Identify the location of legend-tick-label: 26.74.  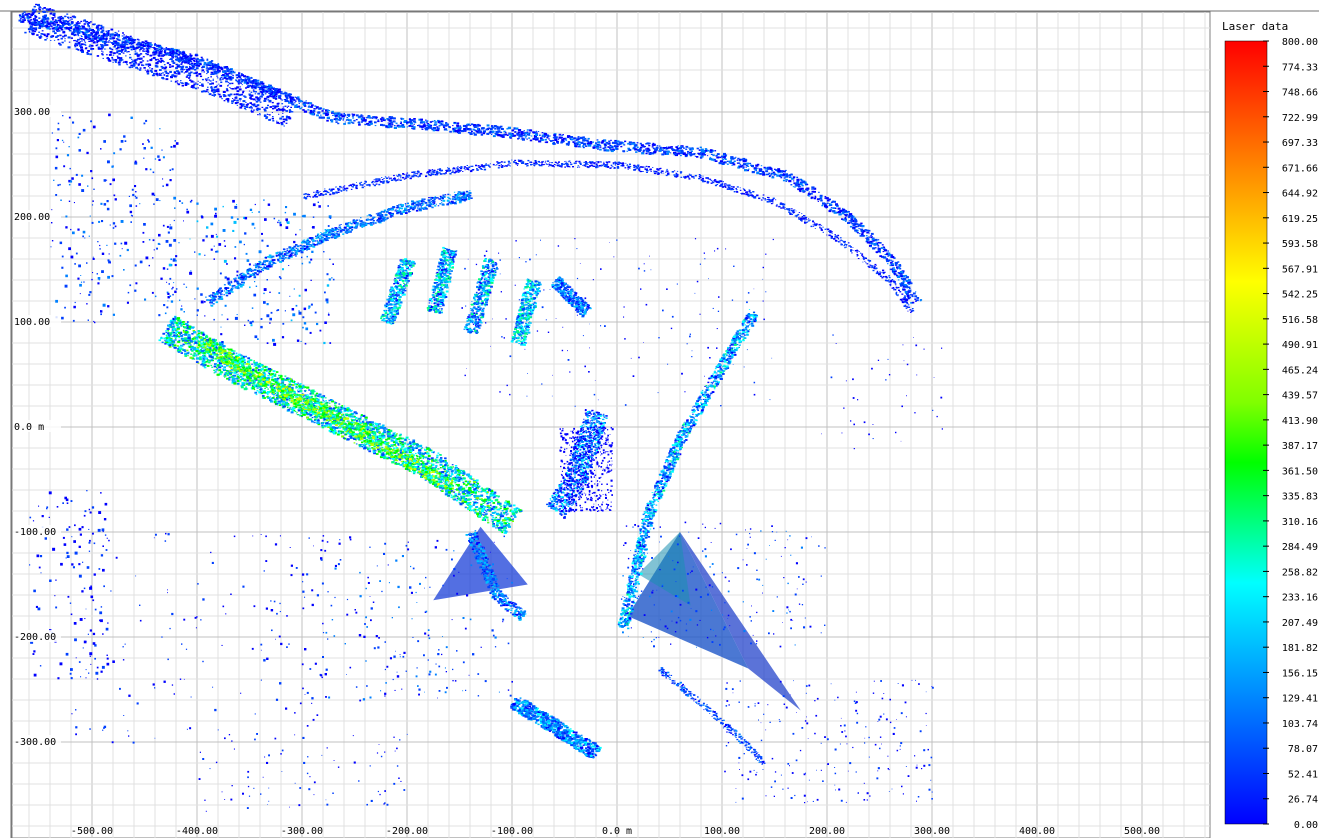
(1303, 800).